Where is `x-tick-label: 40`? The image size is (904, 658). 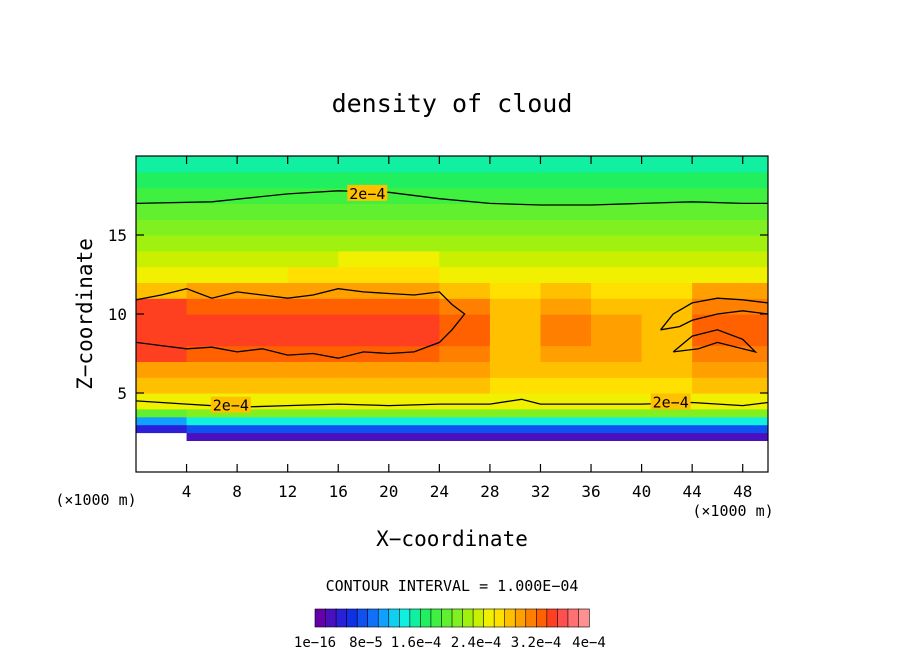 x-tick-label: 40 is located at coordinates (641, 491).